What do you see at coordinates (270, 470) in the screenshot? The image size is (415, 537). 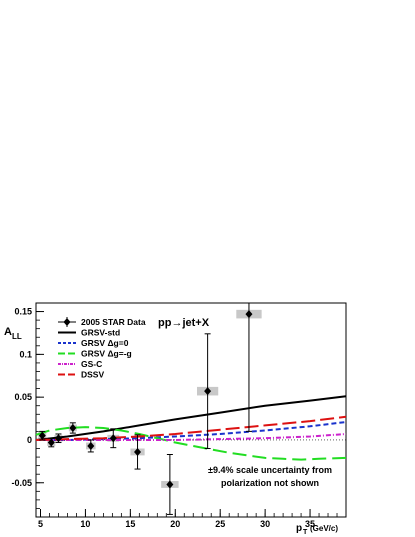 I see `annotation-line-1: ±9.4% scale uncertainty from` at bounding box center [270, 470].